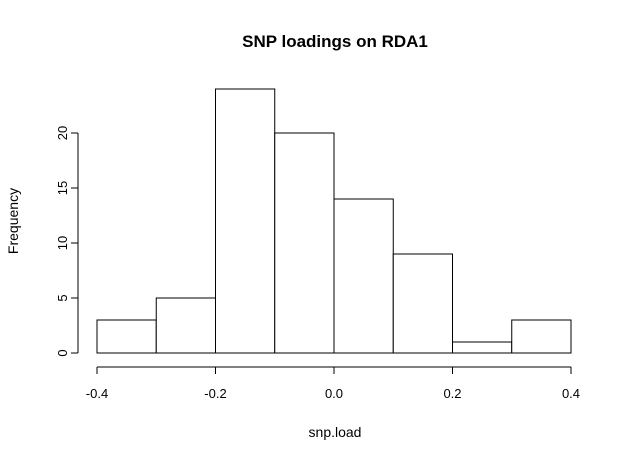 The image size is (631, 462). What do you see at coordinates (13, 221) in the screenshot?
I see `y-axis-label: Frequency` at bounding box center [13, 221].